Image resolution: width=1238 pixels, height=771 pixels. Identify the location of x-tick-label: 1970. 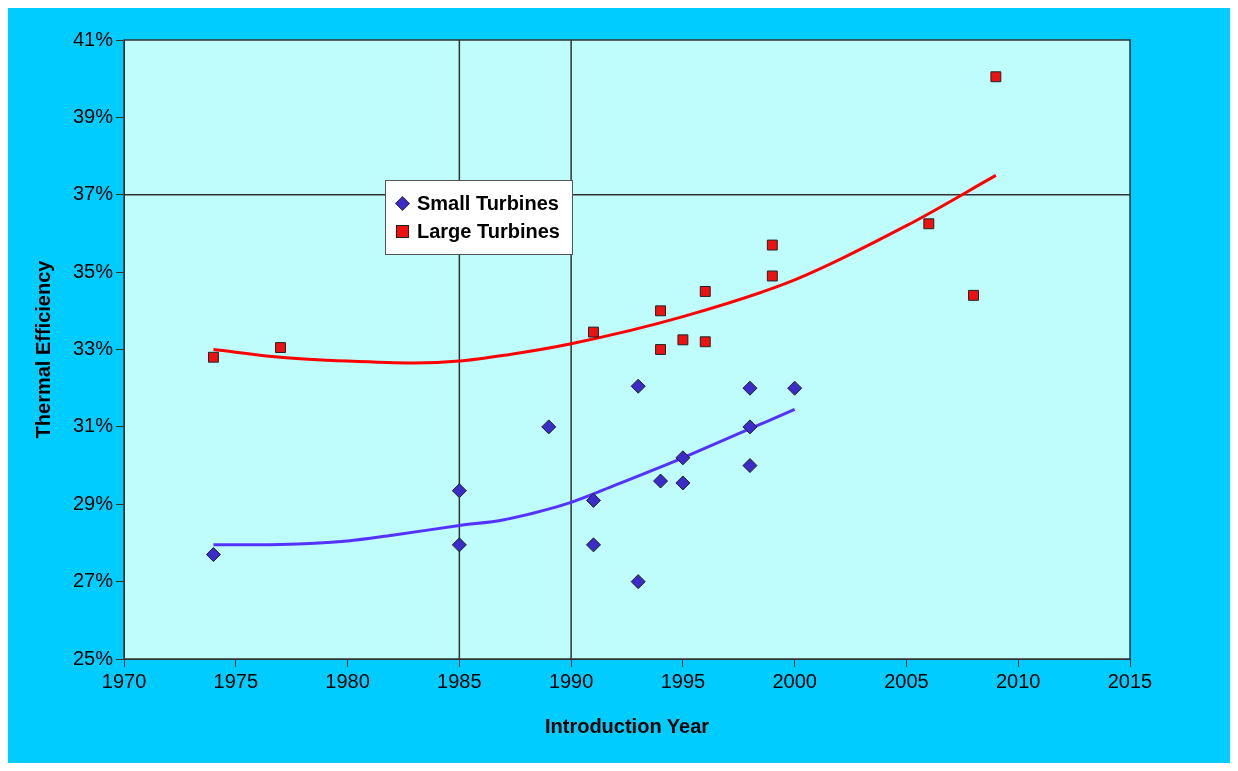
(124, 680).